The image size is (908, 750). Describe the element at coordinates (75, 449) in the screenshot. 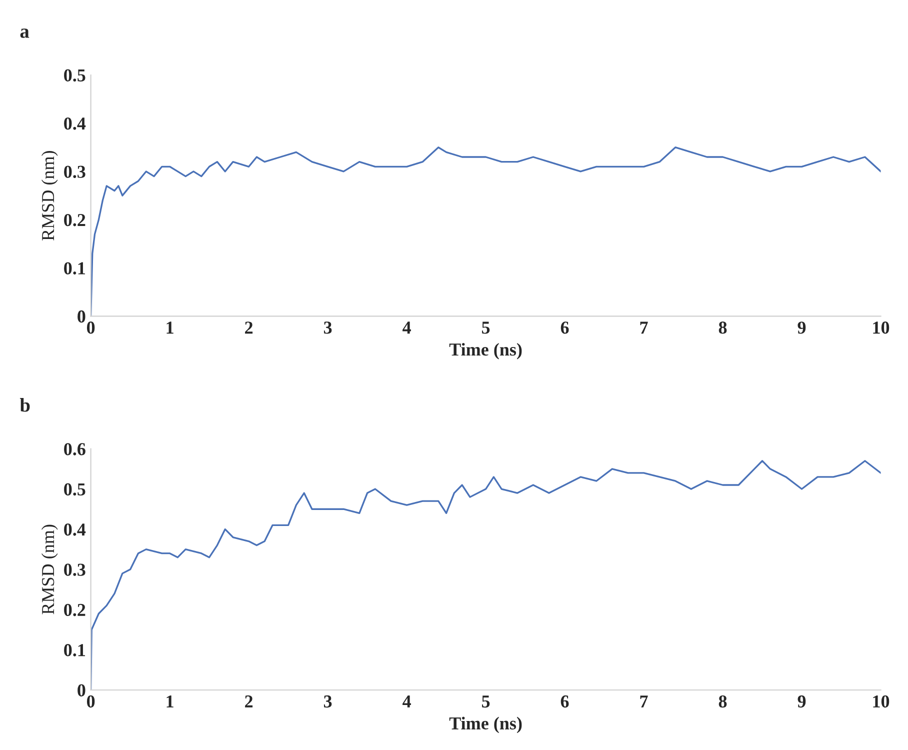

I see `y-tick-label: 0.6` at that location.